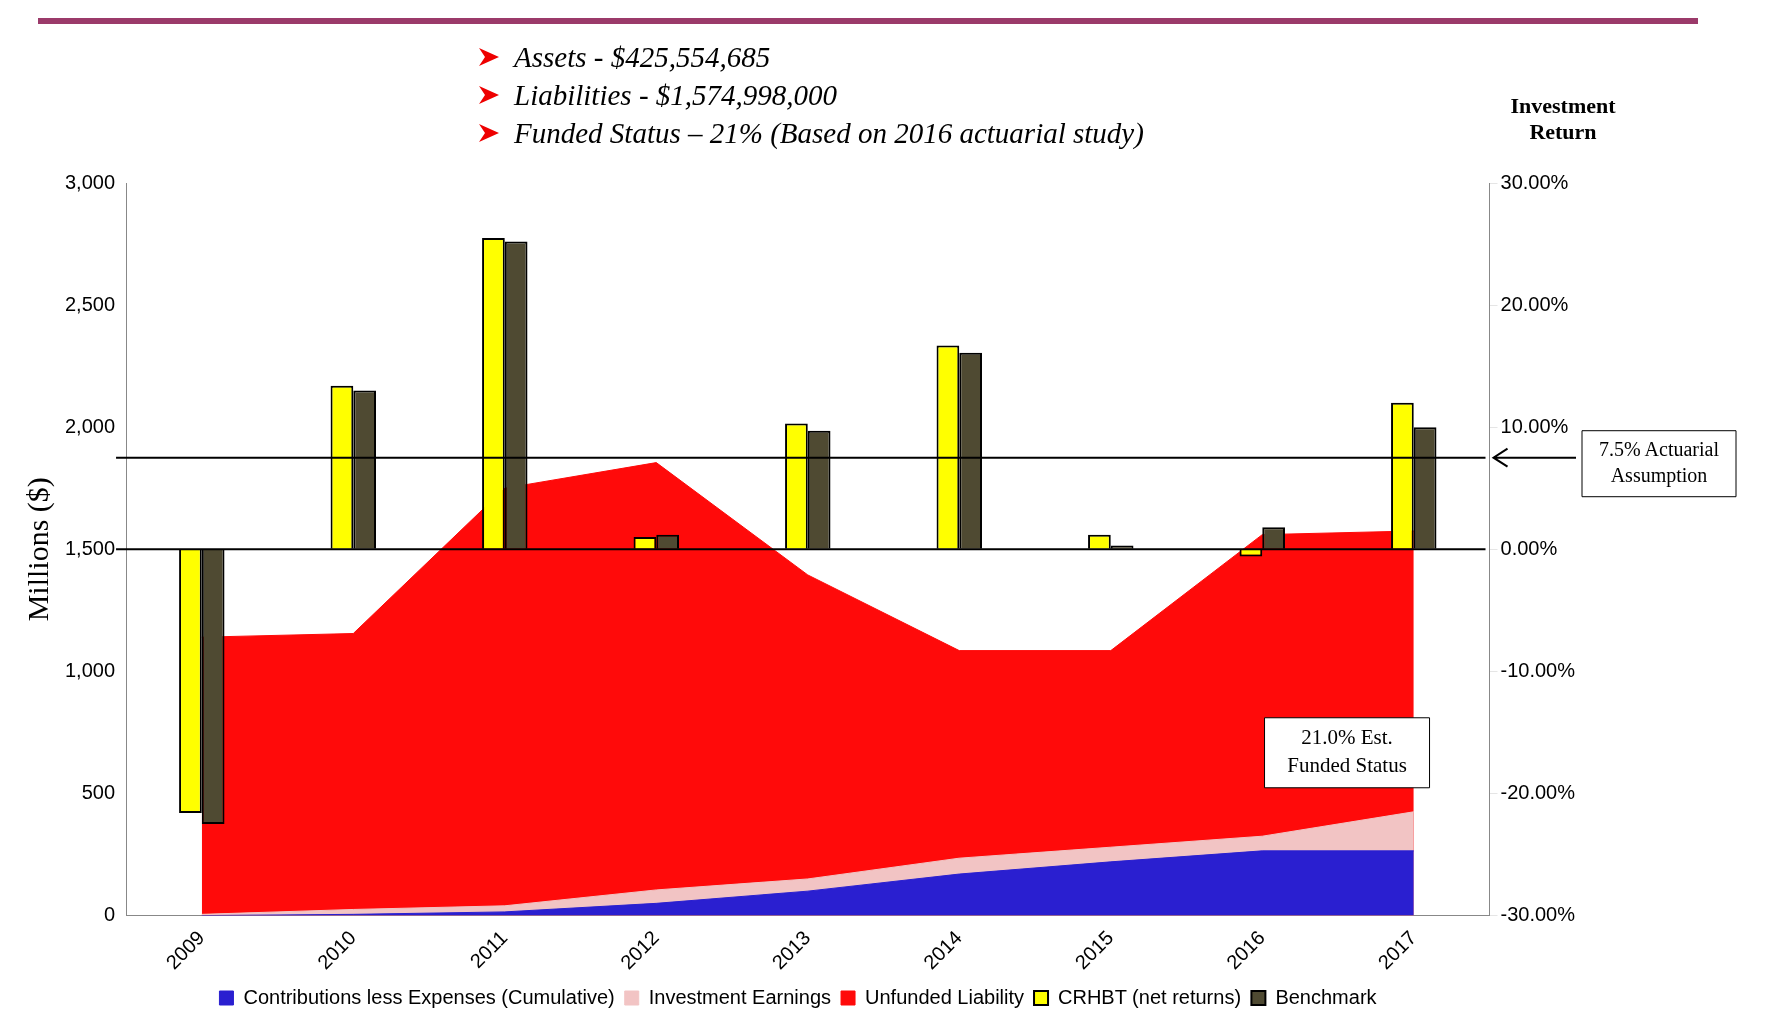 The width and height of the screenshot is (1767, 1032). What do you see at coordinates (90, 669) in the screenshot?
I see `y-tick-label: 1,000` at bounding box center [90, 669].